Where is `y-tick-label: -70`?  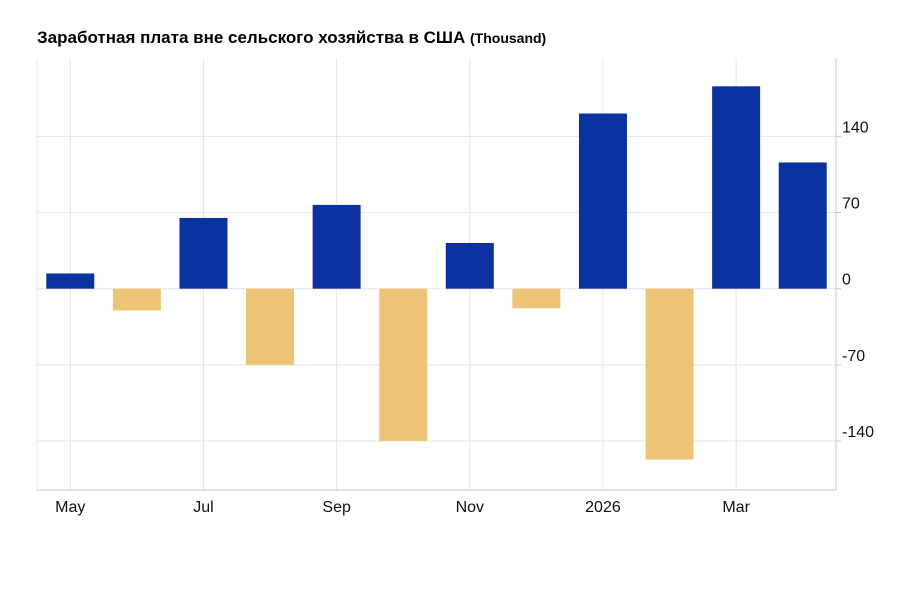 y-tick-label: -70 is located at coordinates (853, 356).